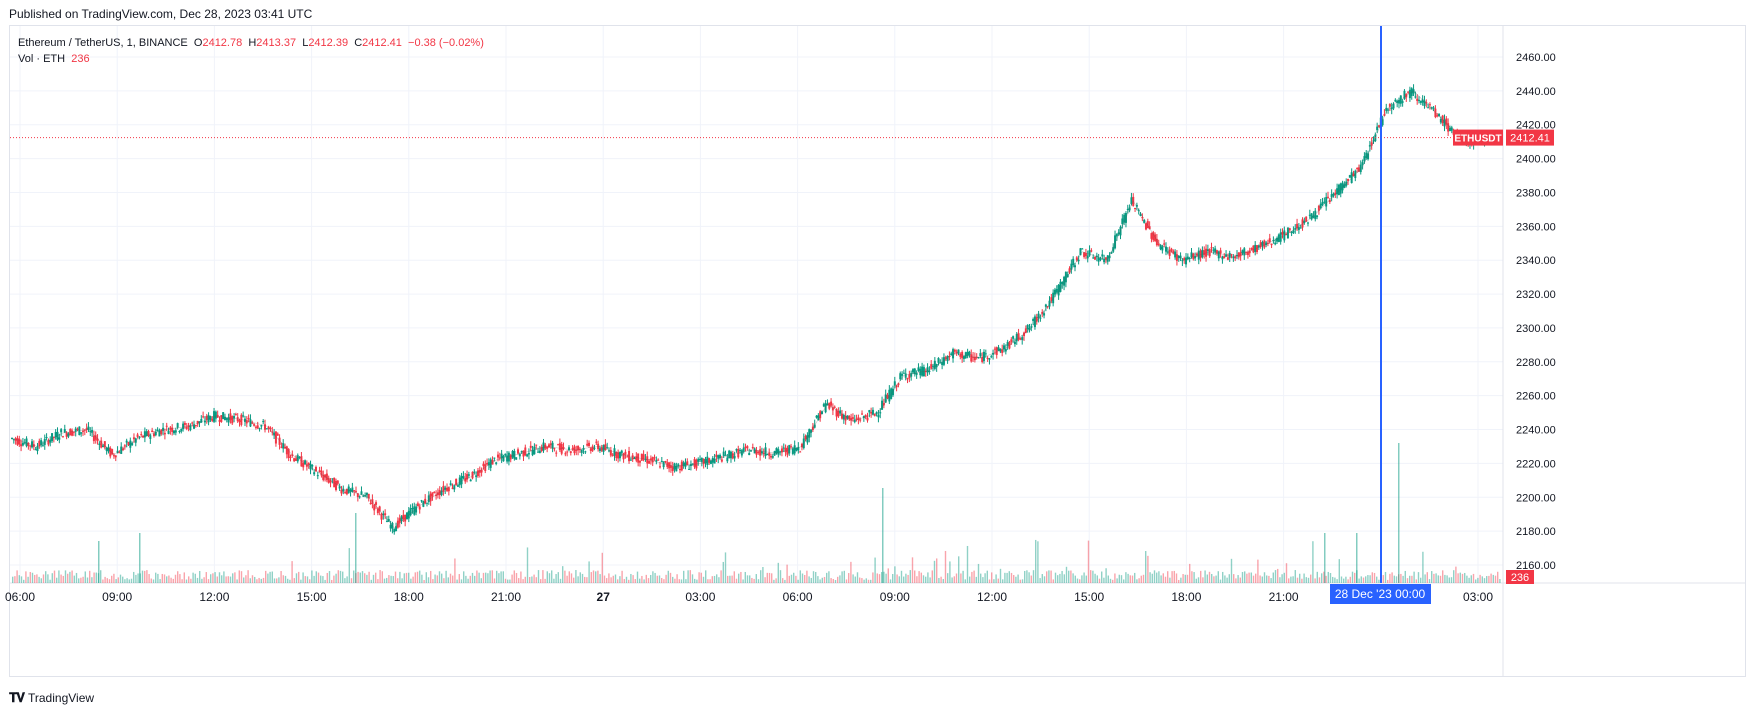  I want to click on tradingview-logo-icon: 𝐓𝐕, so click(17, 697).